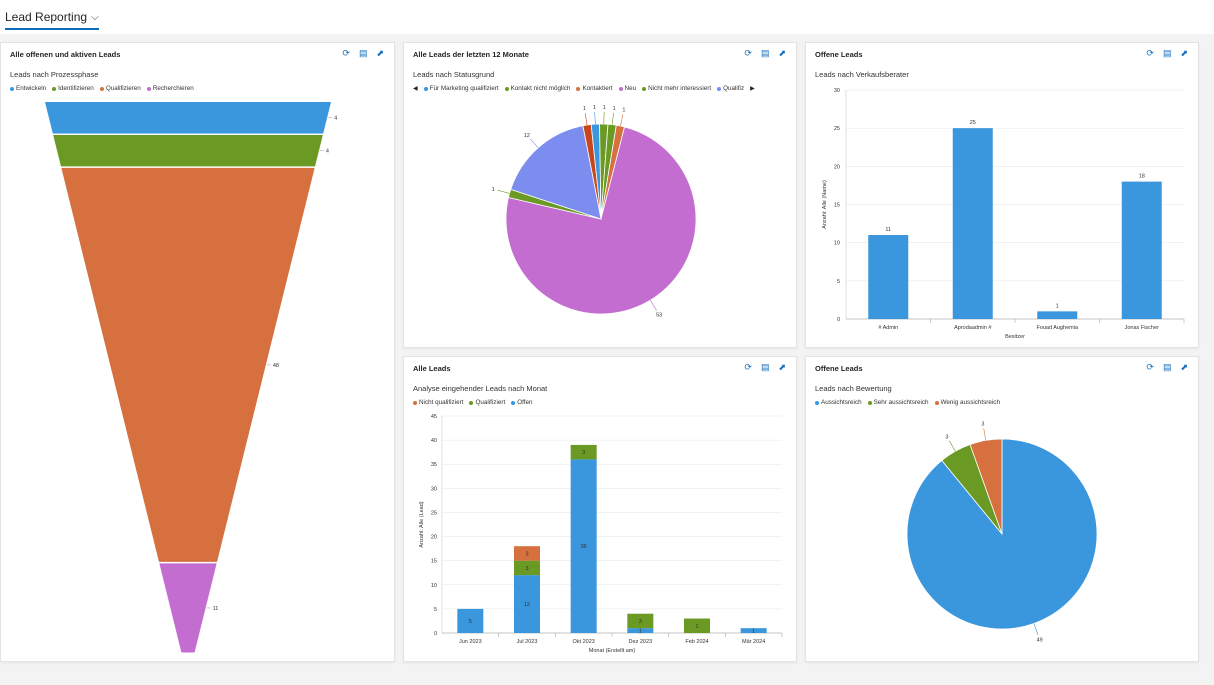 The height and width of the screenshot is (685, 1214). What do you see at coordinates (490, 402) in the screenshot?
I see `legend-label: Qualifiziert` at bounding box center [490, 402].